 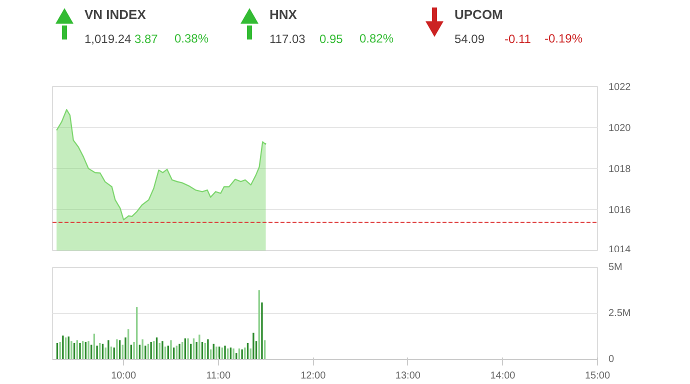 What do you see at coordinates (313, 376) in the screenshot?
I see `x-tick-label: 12:00` at bounding box center [313, 376].